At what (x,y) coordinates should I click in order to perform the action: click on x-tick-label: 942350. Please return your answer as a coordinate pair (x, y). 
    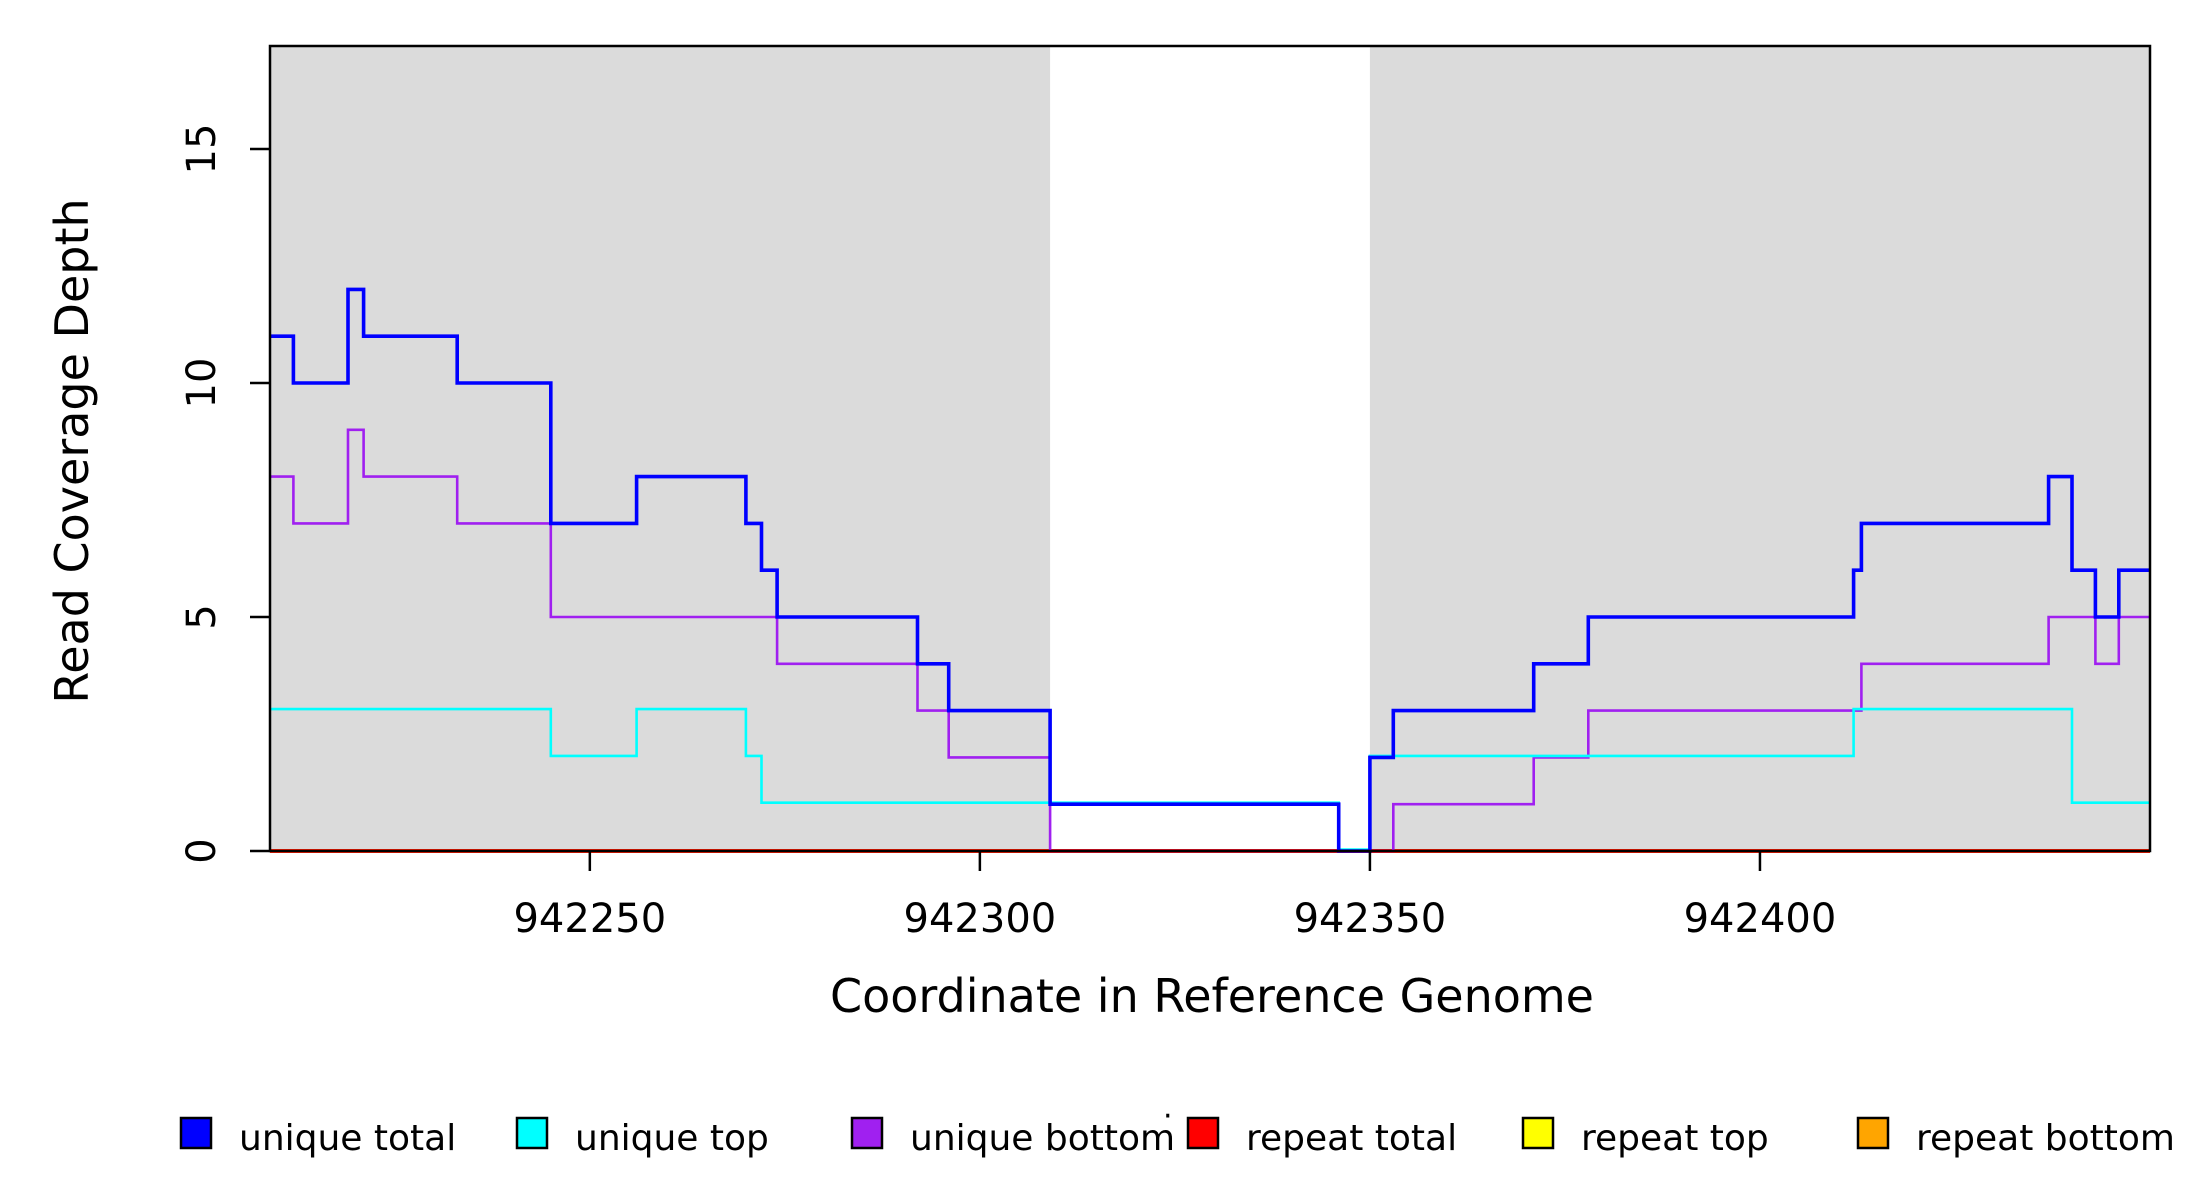
    Looking at the image, I should click on (1370, 919).